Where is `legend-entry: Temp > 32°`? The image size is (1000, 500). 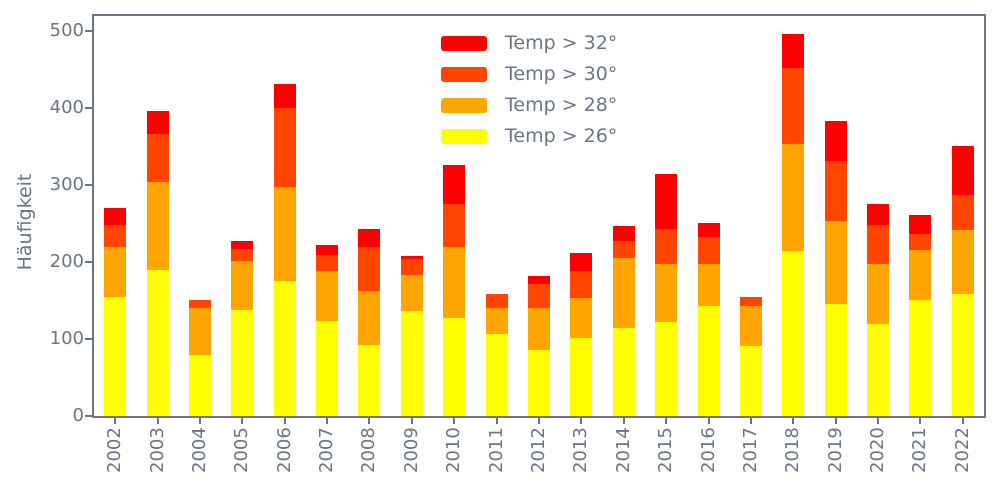
legend-entry: Temp > 32° is located at coordinates (529, 43).